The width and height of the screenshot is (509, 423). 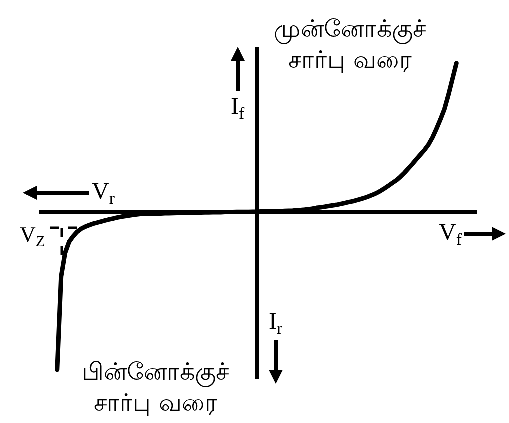 I want to click on x-axis-title: V$_{f}$, so click(x=450, y=235).